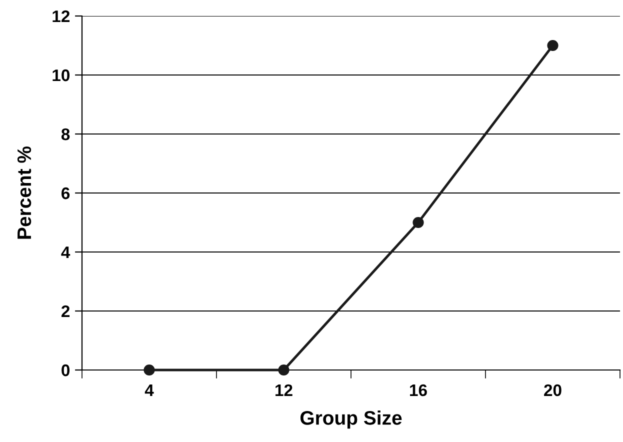  I want to click on x-tick-label: 20, so click(553, 390).